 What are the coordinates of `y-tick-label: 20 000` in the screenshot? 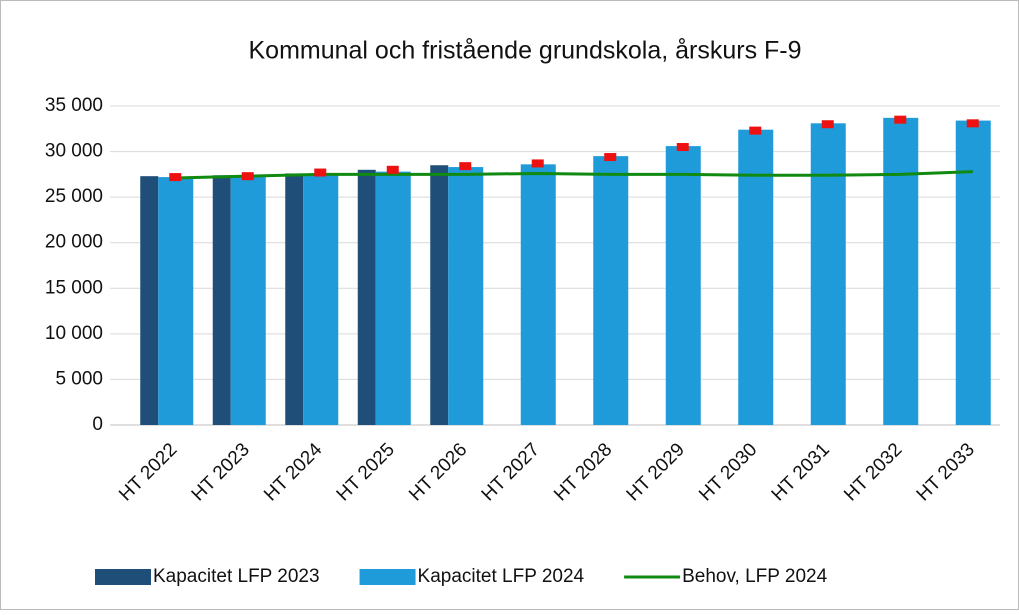 It's located at (74, 242).